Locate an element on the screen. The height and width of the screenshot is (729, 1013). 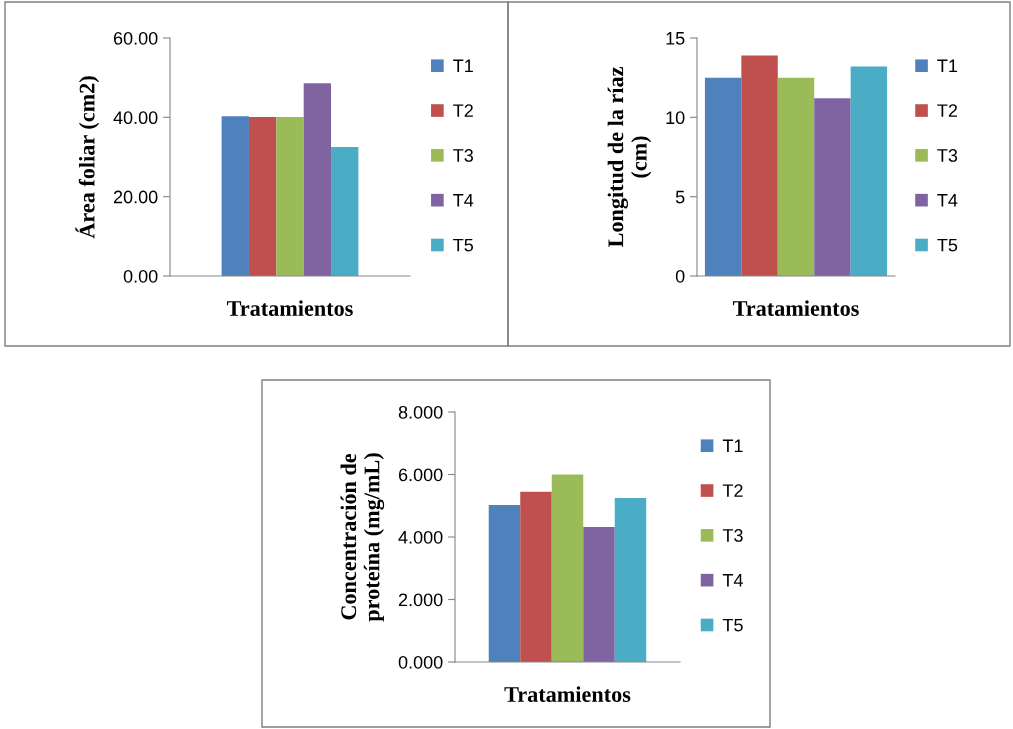
y-tick-label: 8.000 is located at coordinates (420, 412).